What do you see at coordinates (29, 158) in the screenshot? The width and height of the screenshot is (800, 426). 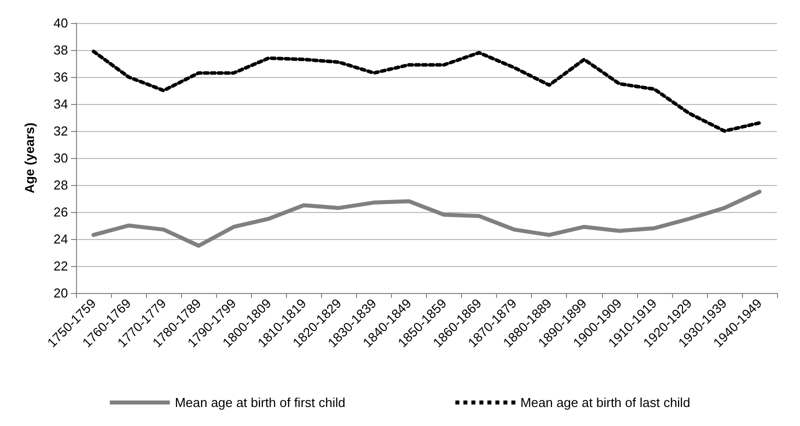 I see `y-axis-title: Age (years)` at bounding box center [29, 158].